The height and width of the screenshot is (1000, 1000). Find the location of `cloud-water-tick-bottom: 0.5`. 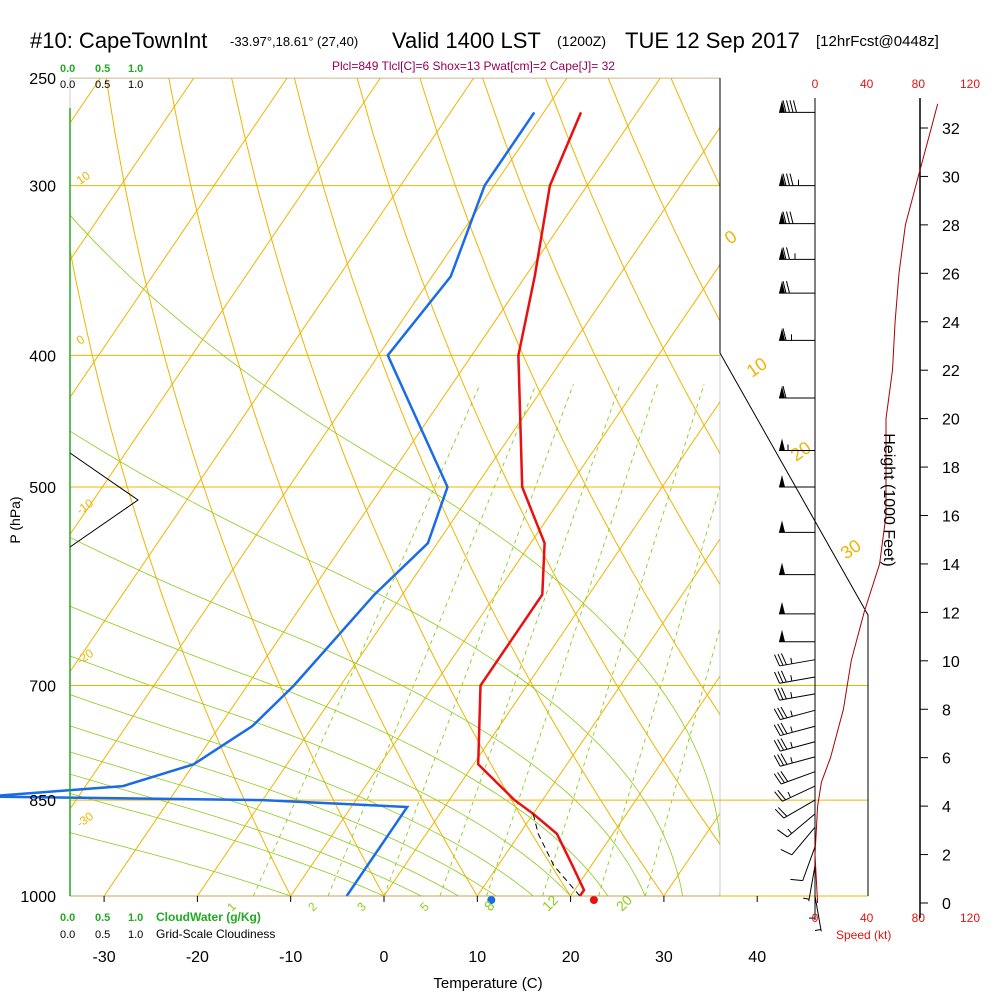

cloud-water-tick-bottom: 0.5 is located at coordinates (102, 918).